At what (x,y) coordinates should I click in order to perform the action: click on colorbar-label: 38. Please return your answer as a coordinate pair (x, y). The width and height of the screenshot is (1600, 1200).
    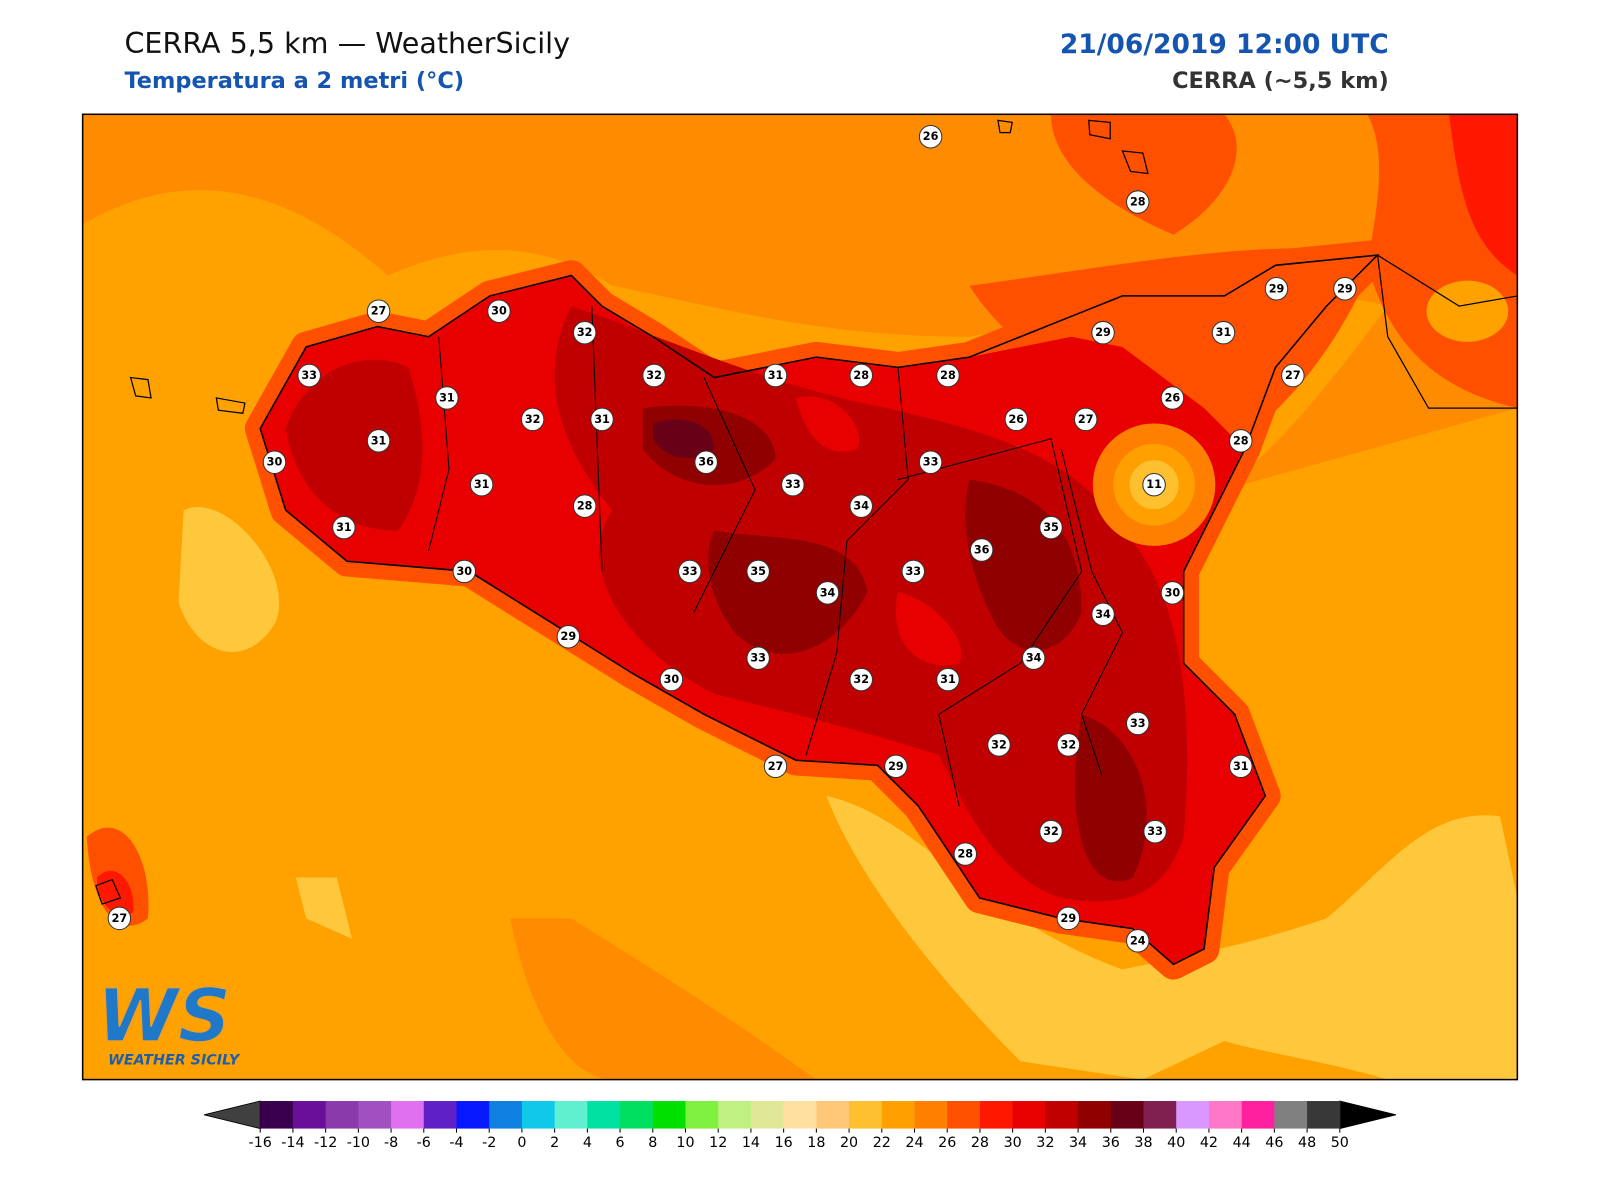
    Looking at the image, I should click on (1143, 1143).